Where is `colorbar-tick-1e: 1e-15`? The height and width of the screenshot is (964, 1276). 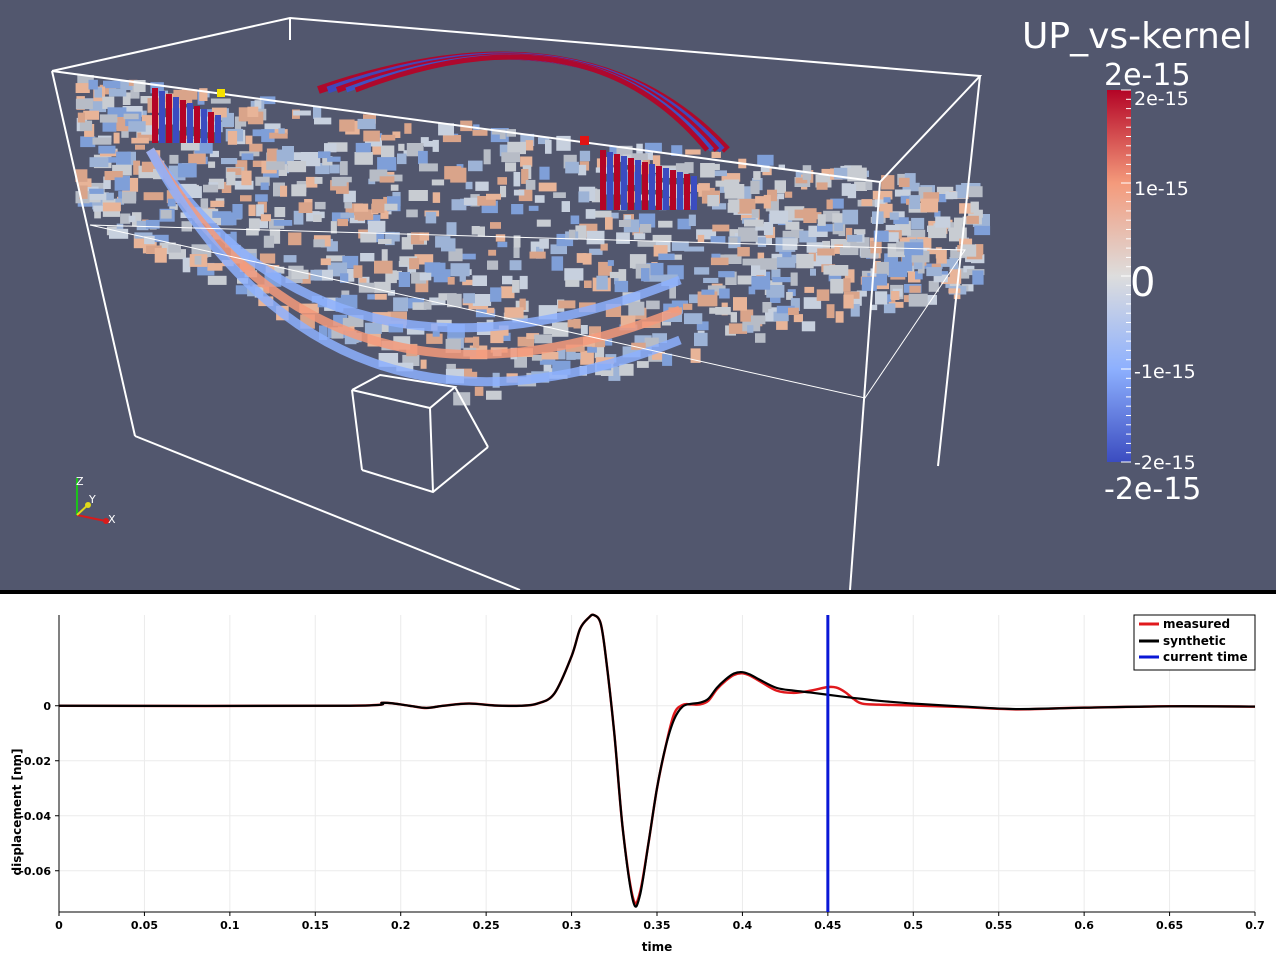
colorbar-tick-1e: 1e-15 is located at coordinates (1161, 189).